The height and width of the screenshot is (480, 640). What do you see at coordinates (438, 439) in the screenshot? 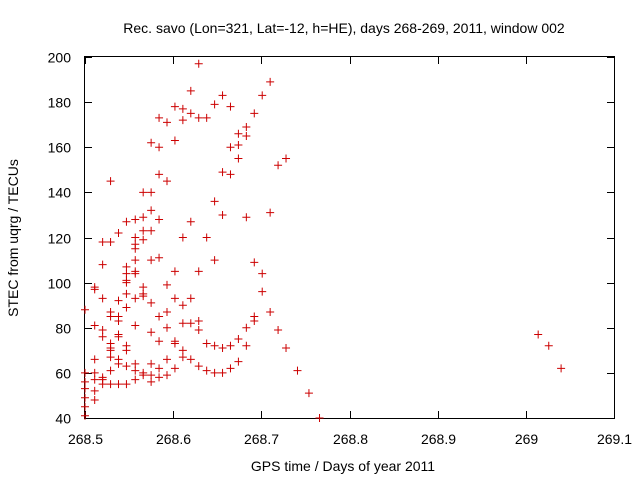
I see `x-tick-label: 268.9` at bounding box center [438, 439].